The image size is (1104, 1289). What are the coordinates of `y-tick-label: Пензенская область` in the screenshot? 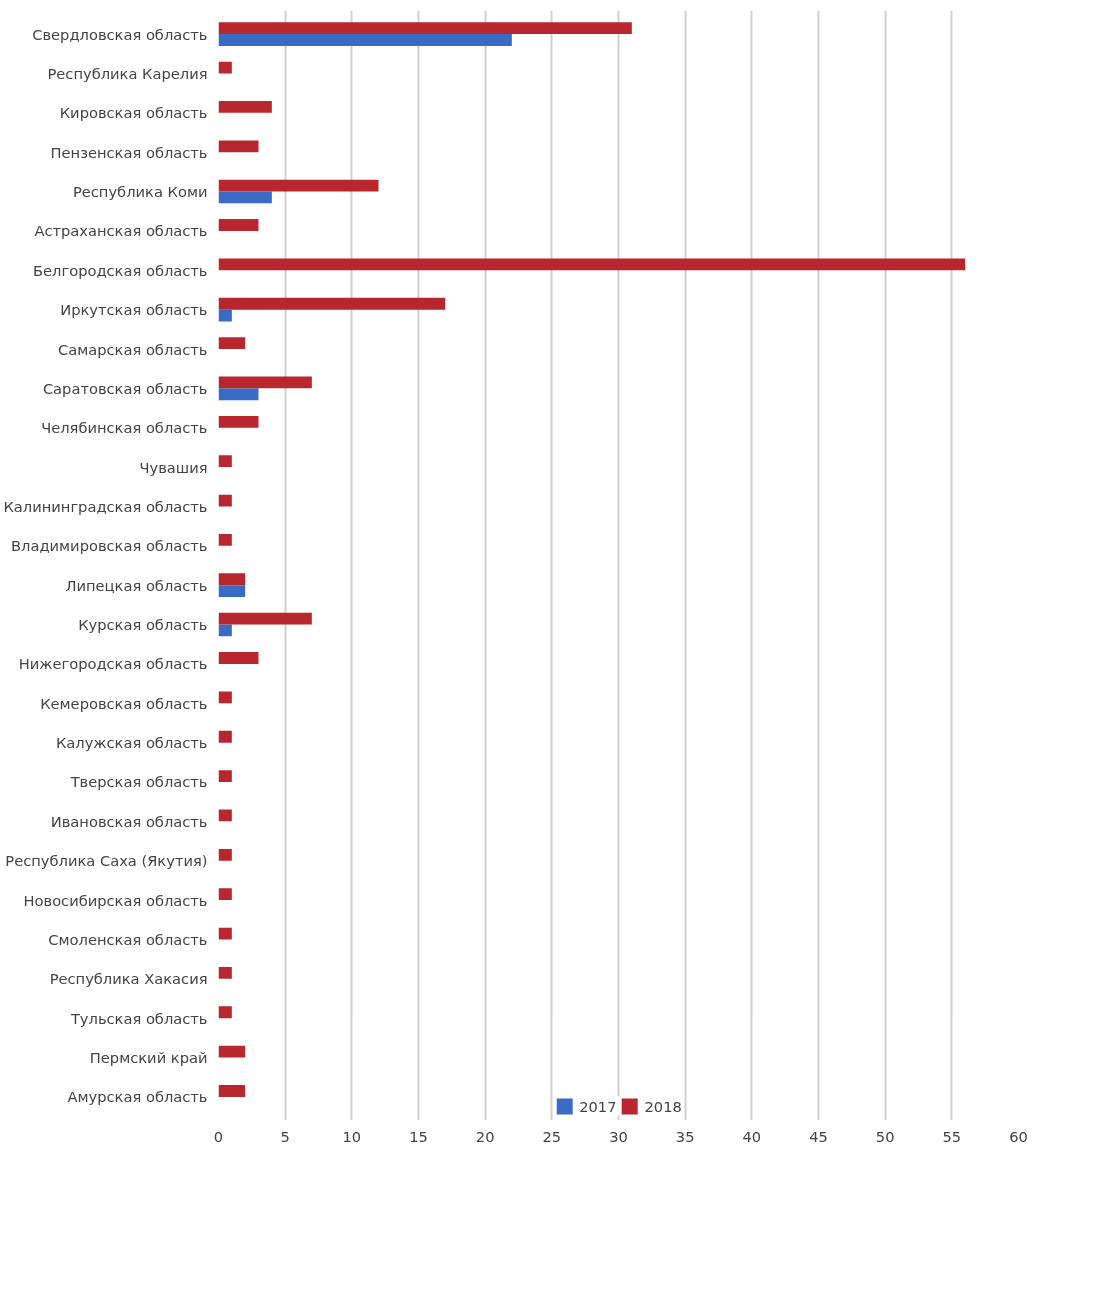 It's located at (129, 152).